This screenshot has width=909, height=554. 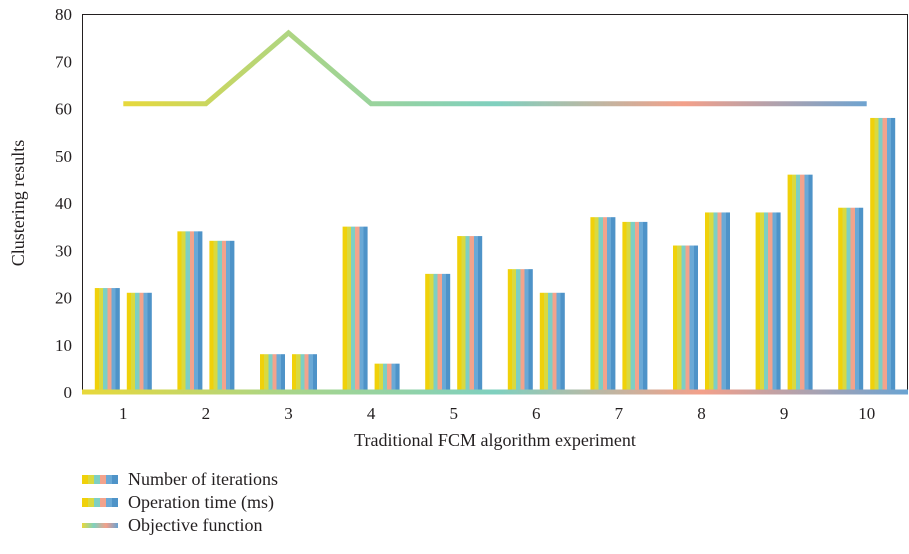 I want to click on x-tick-label: 9, so click(x=784, y=413).